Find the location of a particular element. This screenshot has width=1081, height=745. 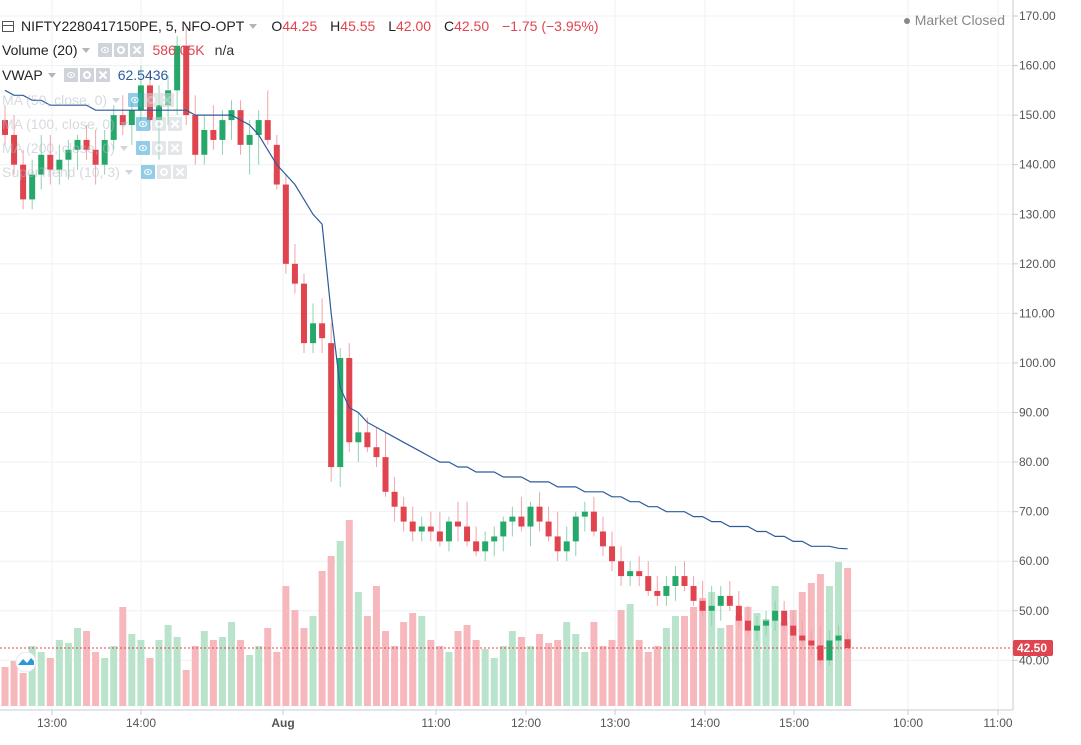

symbol-label: NIFTY2280417150PE, 5, NFO-OPT is located at coordinates (133, 26).